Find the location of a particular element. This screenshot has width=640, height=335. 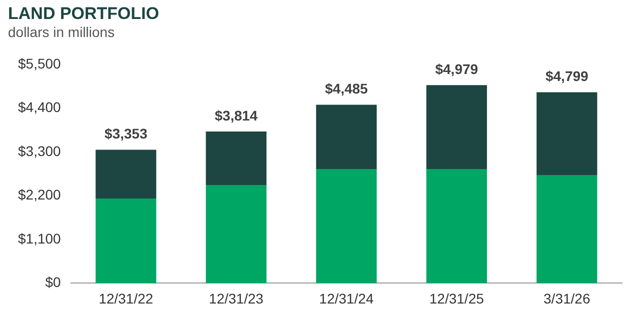

x-tick-label: 12/31/22 is located at coordinates (126, 298).